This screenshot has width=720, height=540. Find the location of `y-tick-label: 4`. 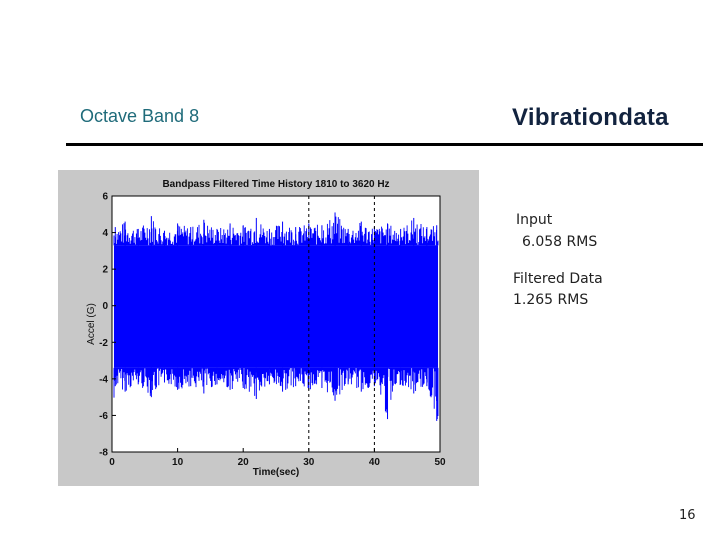

y-tick-label: 4 is located at coordinates (105, 233).